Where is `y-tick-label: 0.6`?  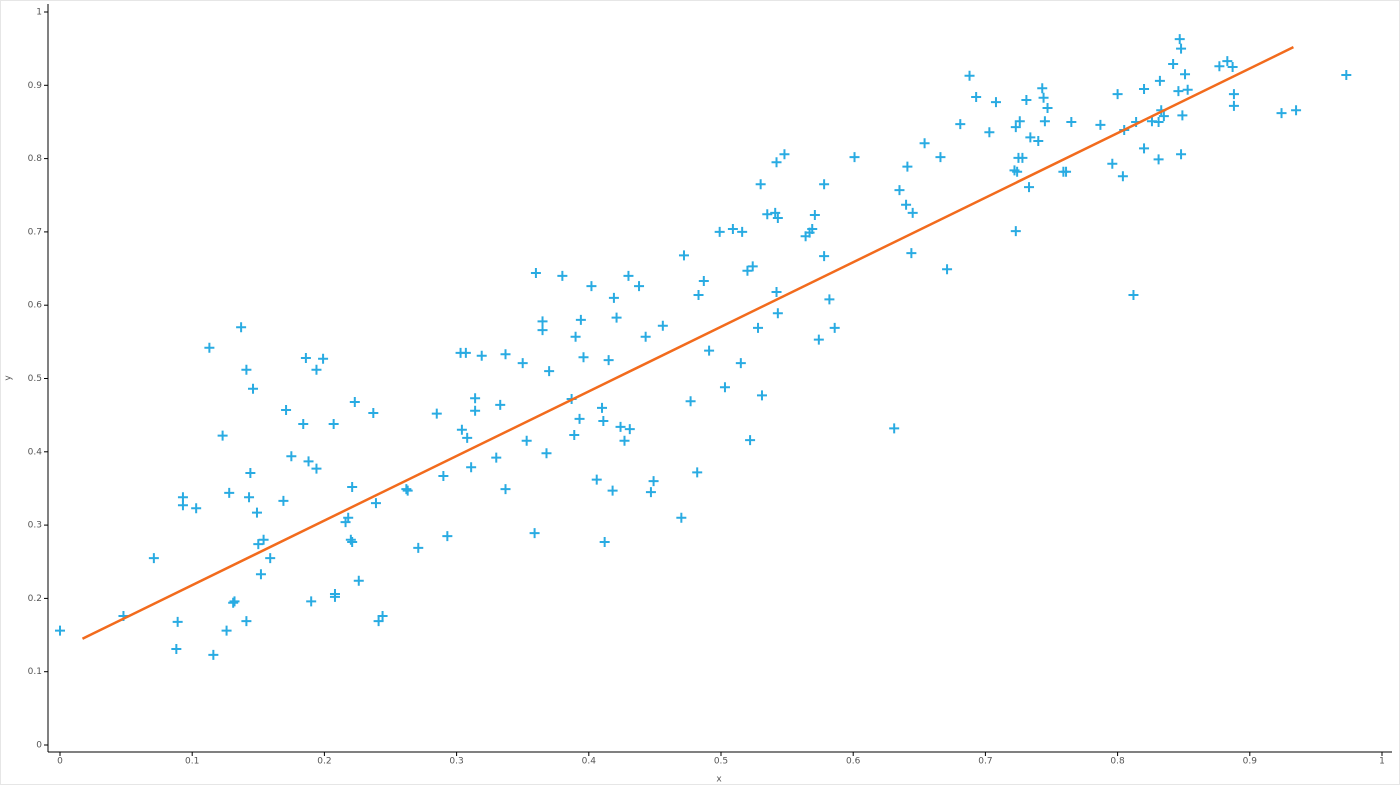 y-tick-label: 0.6 is located at coordinates (35, 306).